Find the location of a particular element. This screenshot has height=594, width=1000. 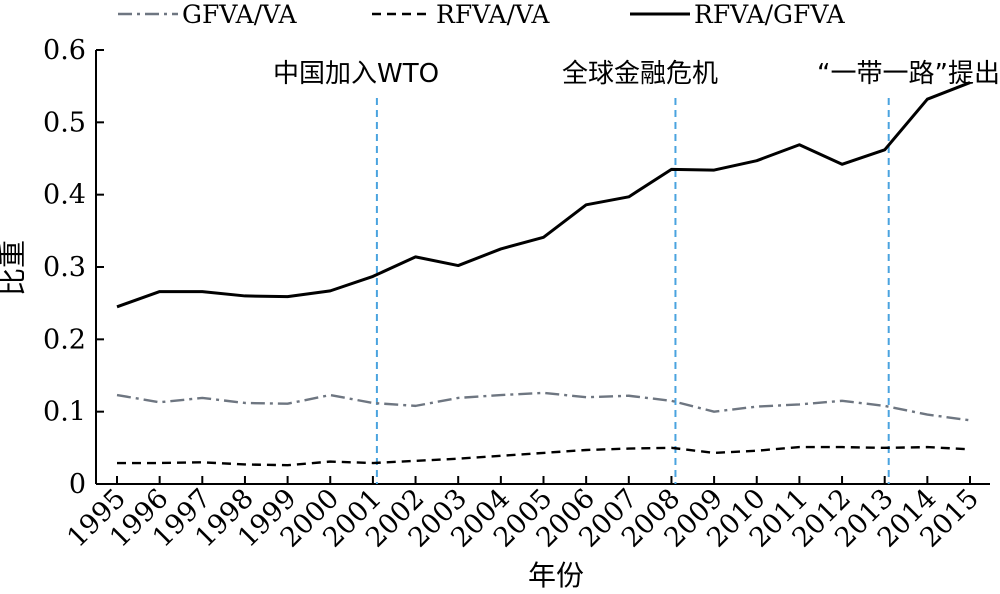

event-annotation: 全球金融危机 is located at coordinates (640, 74).